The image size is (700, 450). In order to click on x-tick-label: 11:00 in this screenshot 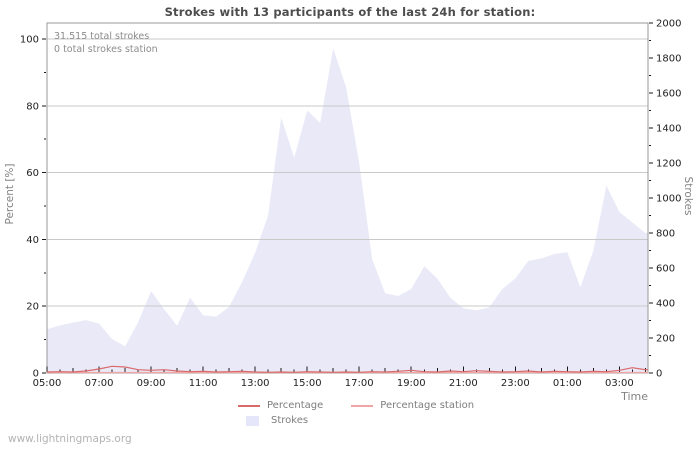, I will do `click(203, 383)`.